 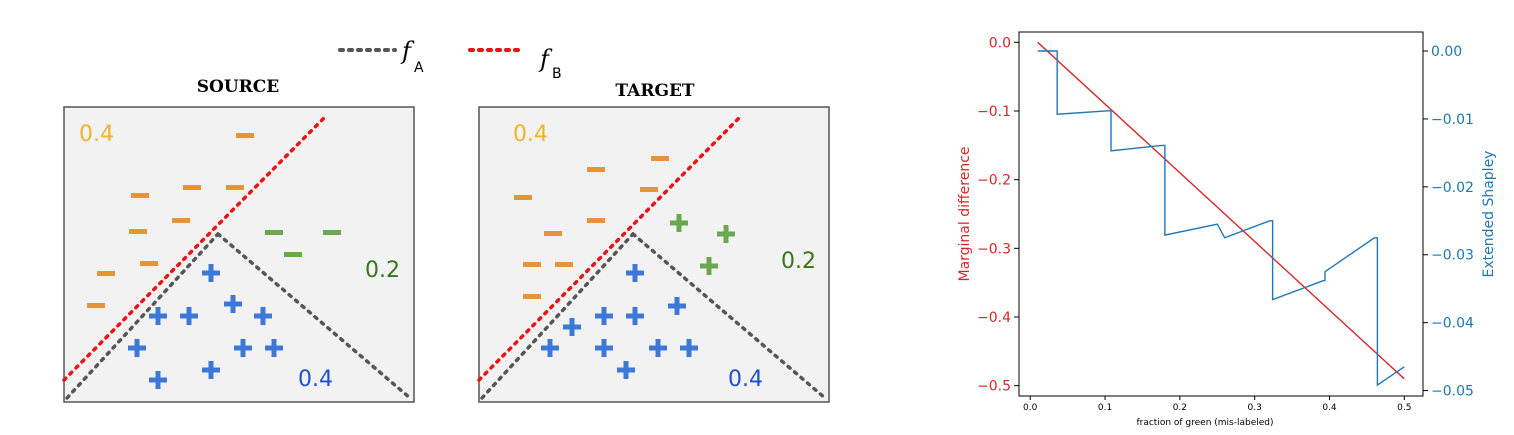 What do you see at coordinates (994, 181) in the screenshot?
I see `y-left-tick-label: −0.2` at bounding box center [994, 181].